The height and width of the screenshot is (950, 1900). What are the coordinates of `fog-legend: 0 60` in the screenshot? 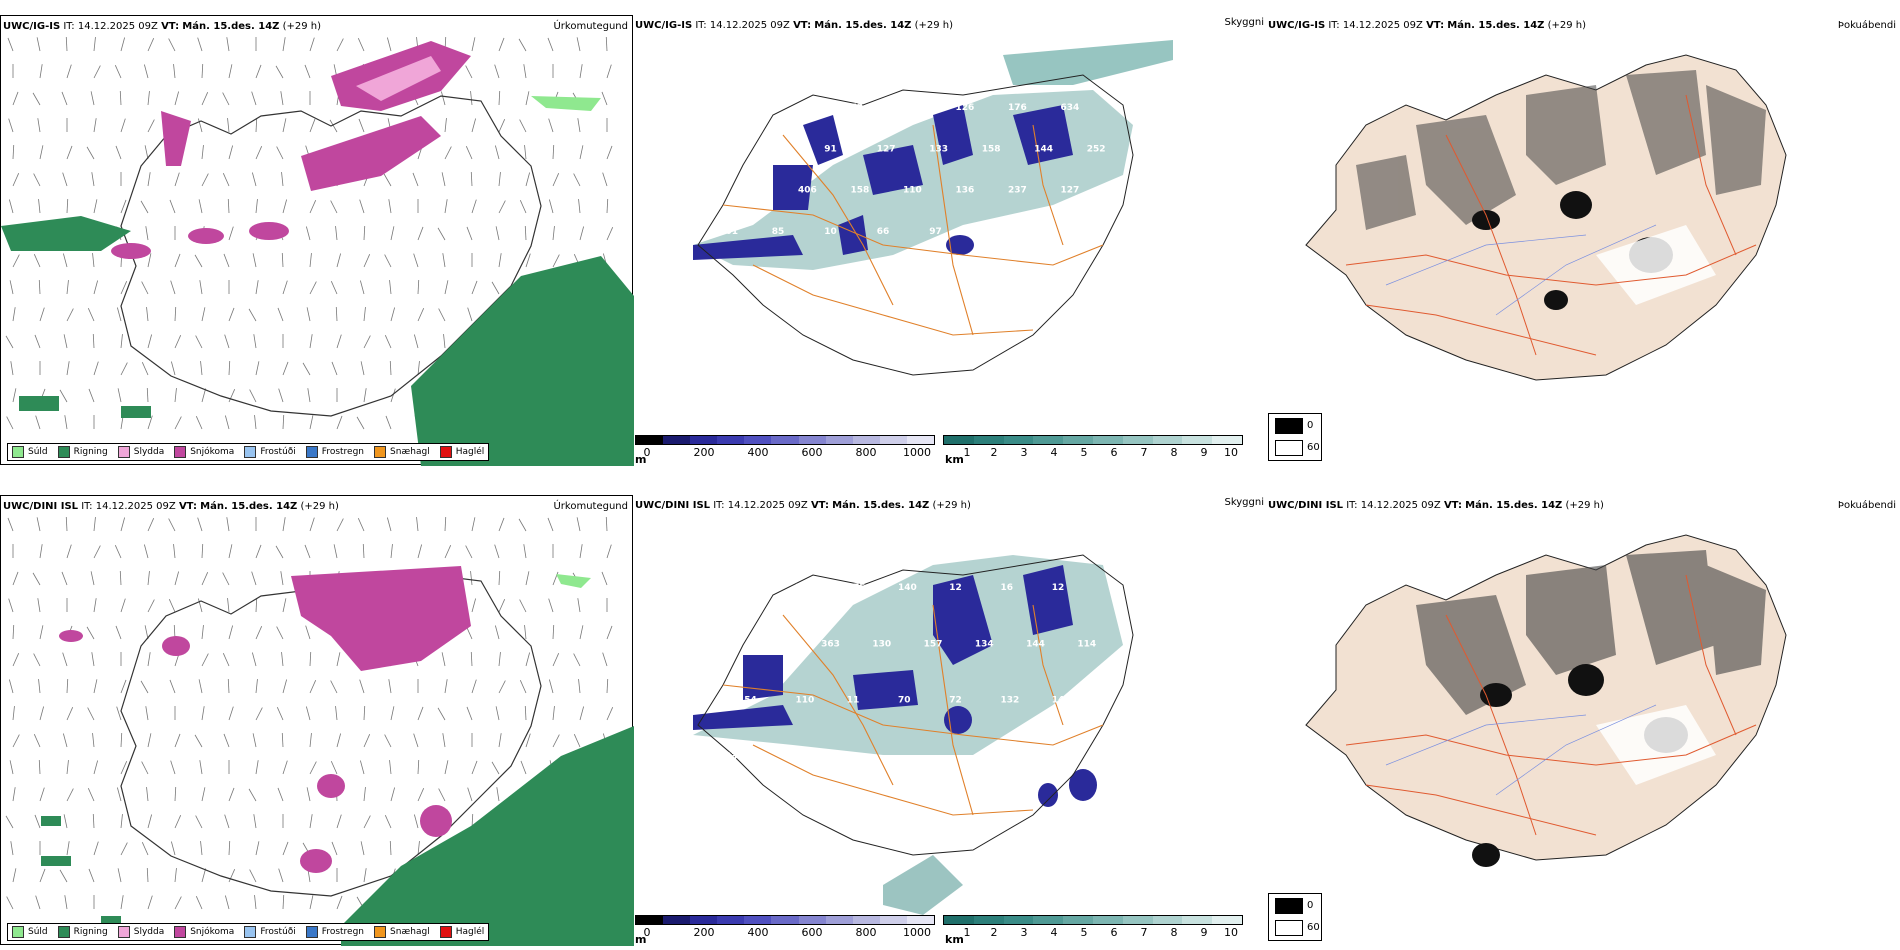 It's located at (1295, 437).